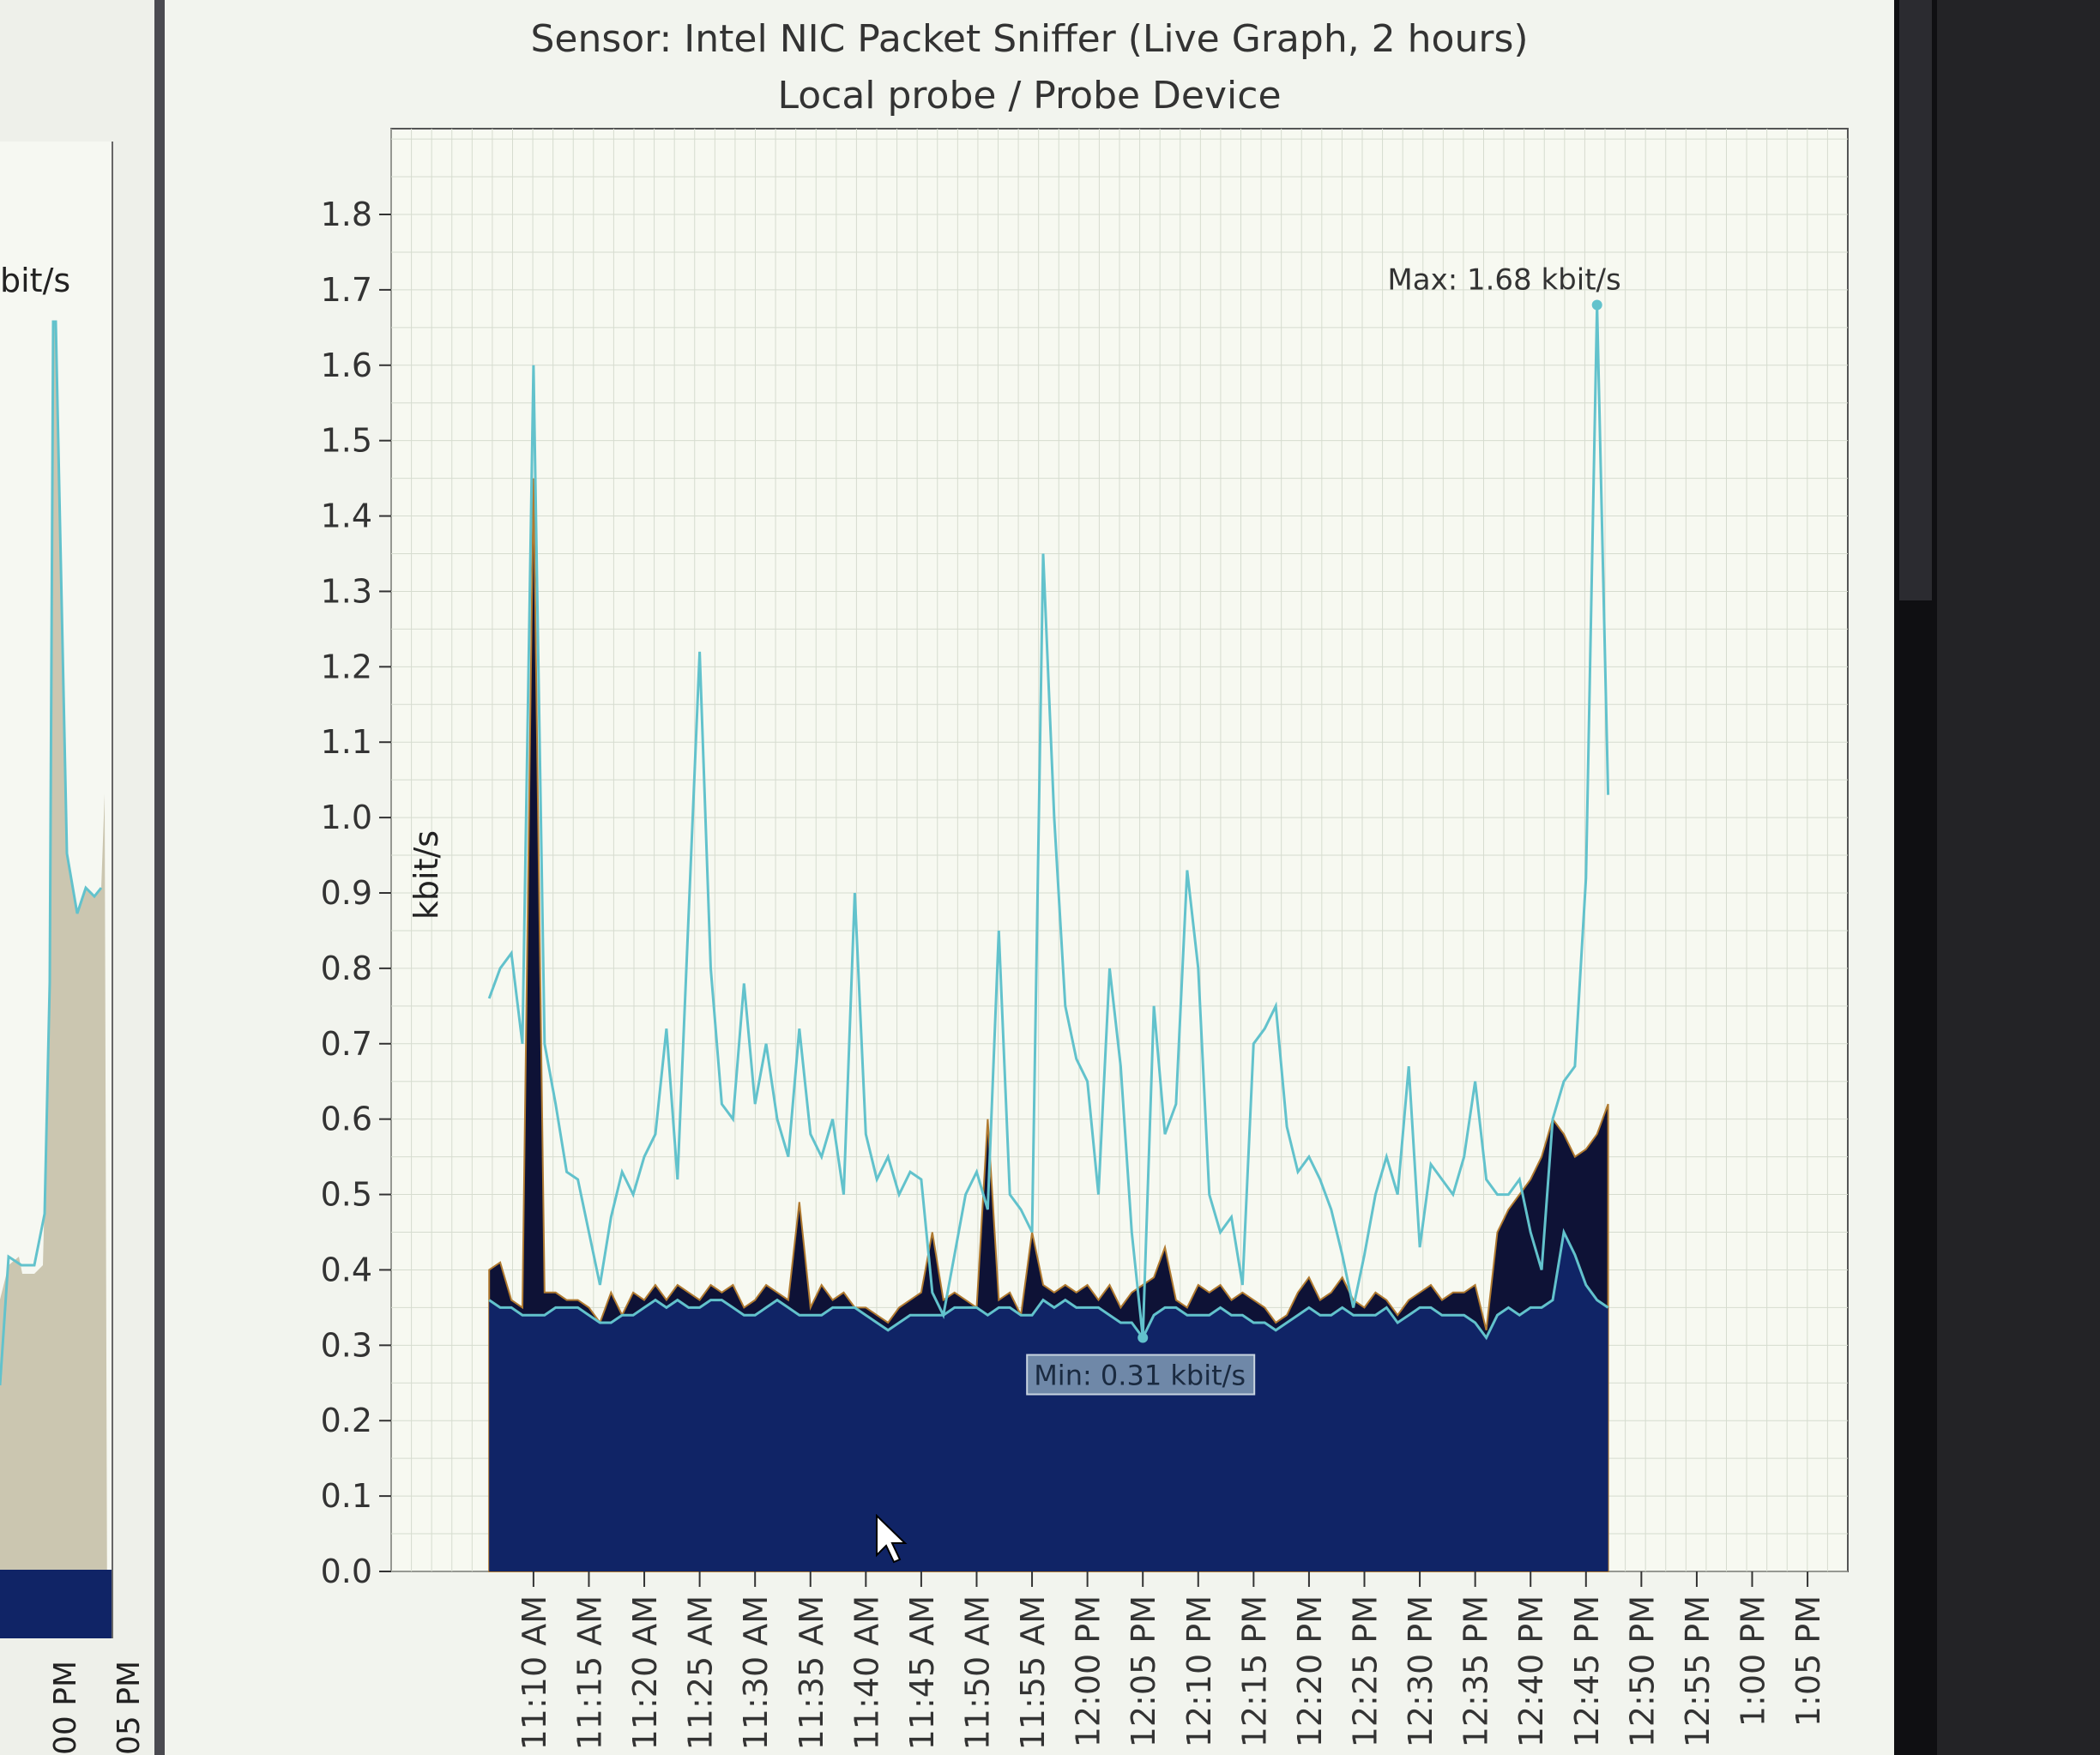 This screenshot has width=2100, height=1755. I want to click on y-tick-label: 1.7, so click(346, 290).